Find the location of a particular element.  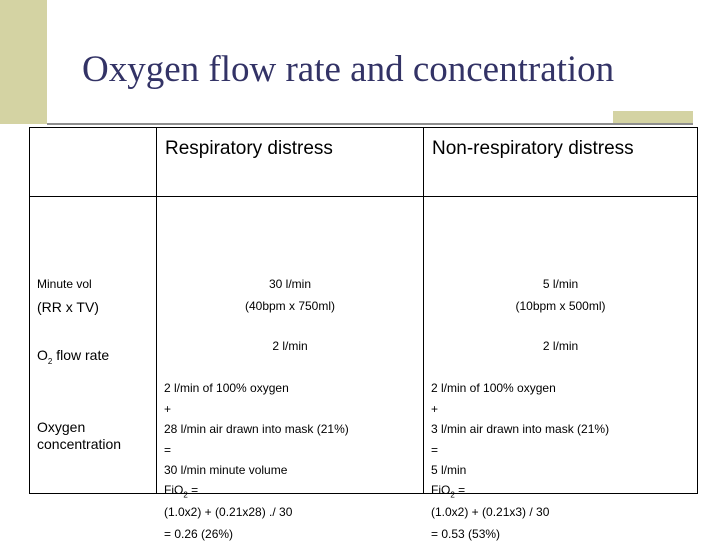

calc-line: 5 l/min is located at coordinates (449, 470).